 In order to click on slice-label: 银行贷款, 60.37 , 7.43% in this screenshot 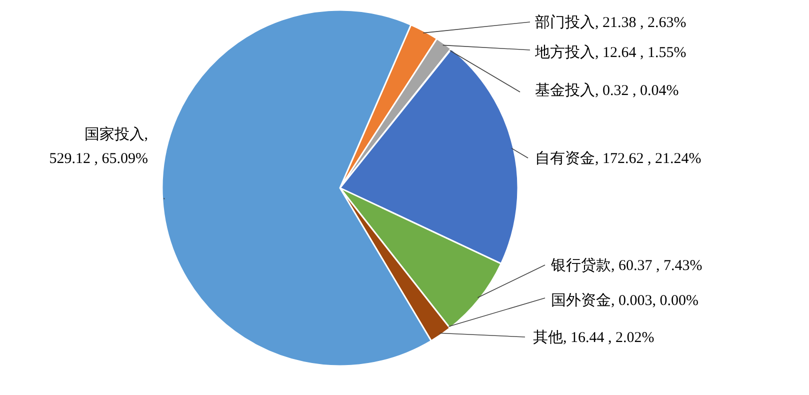, I will do `click(626, 265)`.